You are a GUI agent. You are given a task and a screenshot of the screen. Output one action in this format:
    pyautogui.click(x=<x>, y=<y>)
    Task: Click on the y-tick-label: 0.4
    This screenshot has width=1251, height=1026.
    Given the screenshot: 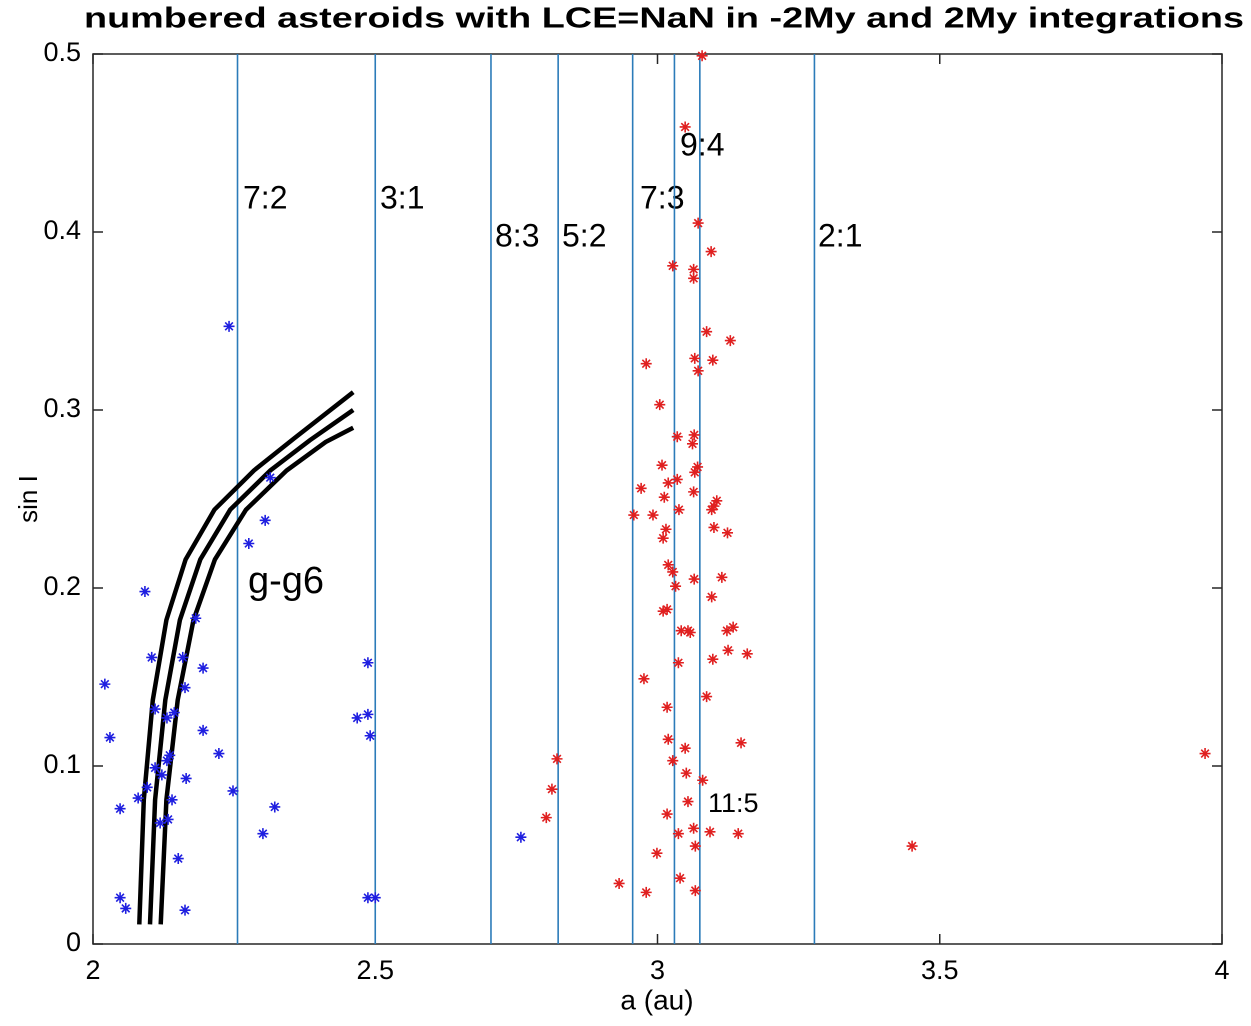 What is the action you would take?
    pyautogui.click(x=62, y=230)
    